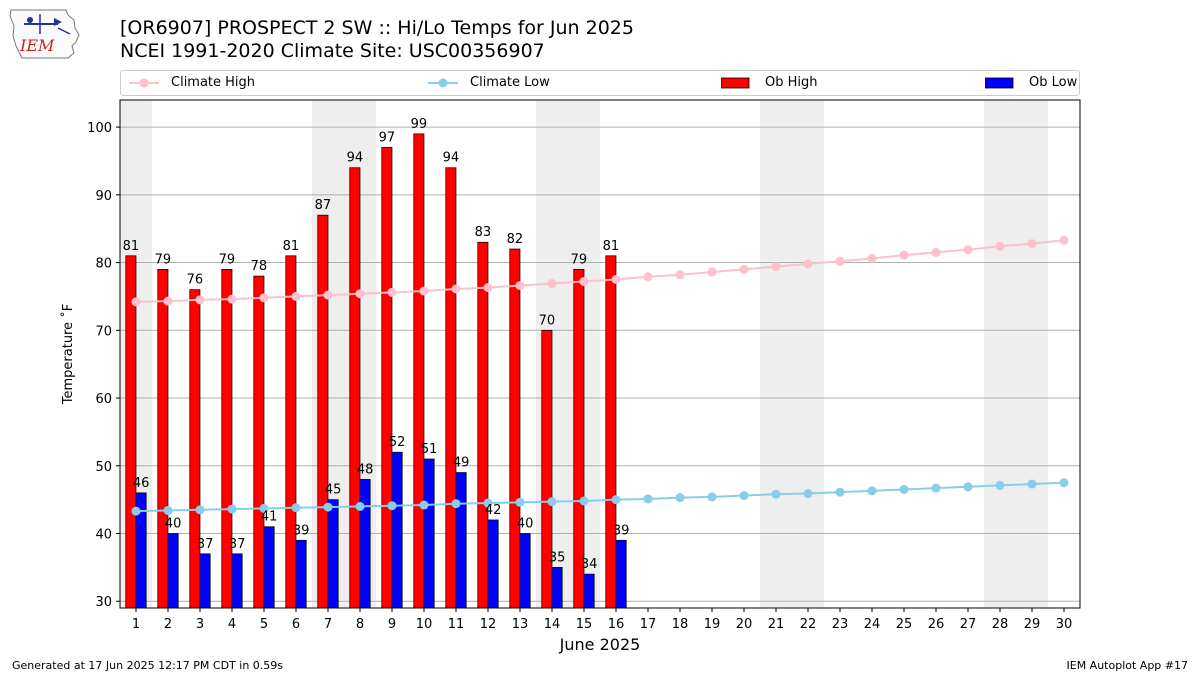  Describe the element at coordinates (621, 530) in the screenshot. I see `ob-low-label: 39` at that location.